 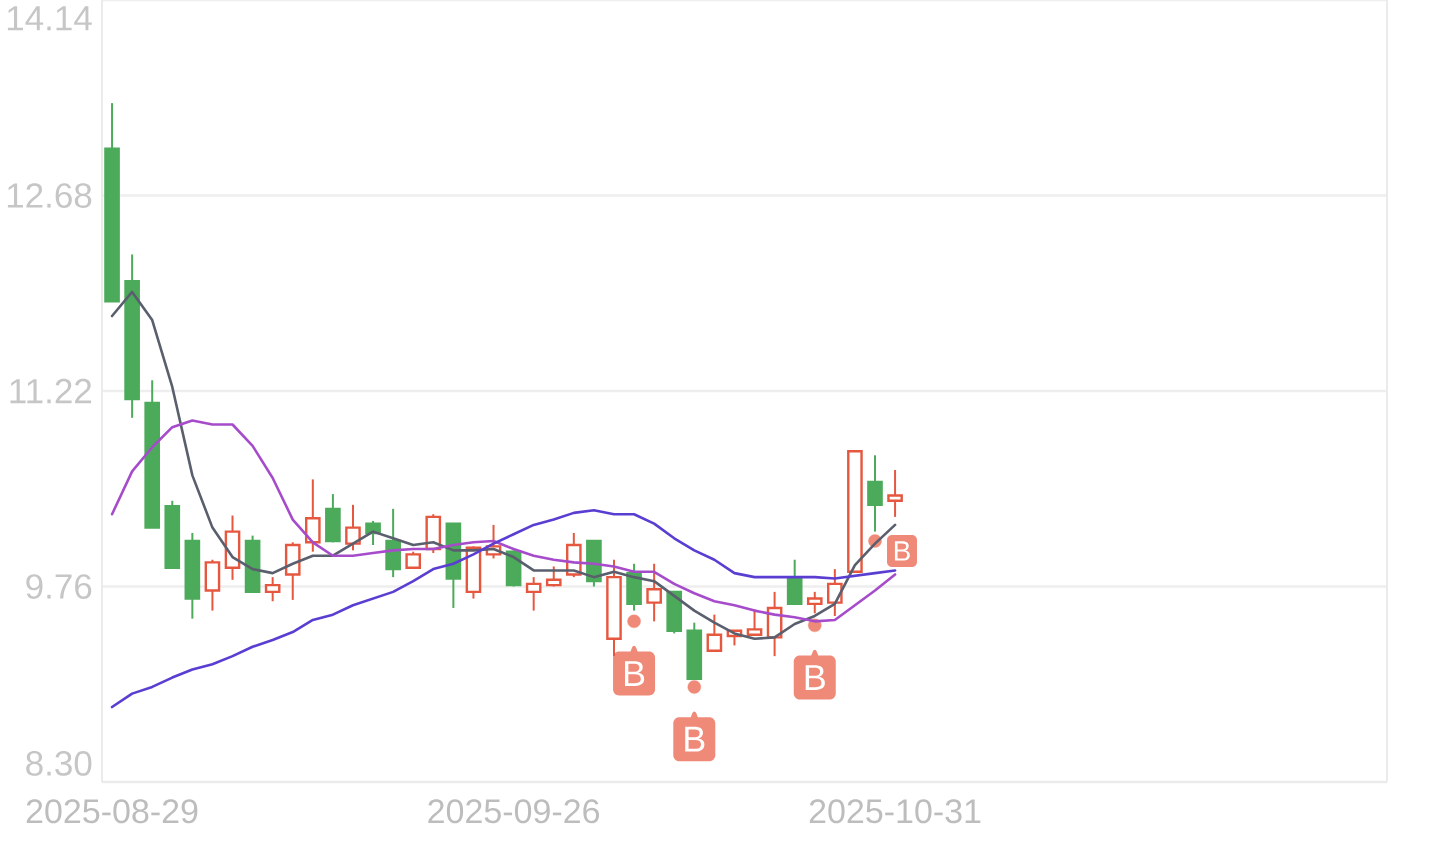 What do you see at coordinates (514, 811) in the screenshot?
I see `x-tick-label: 2025-09-26` at bounding box center [514, 811].